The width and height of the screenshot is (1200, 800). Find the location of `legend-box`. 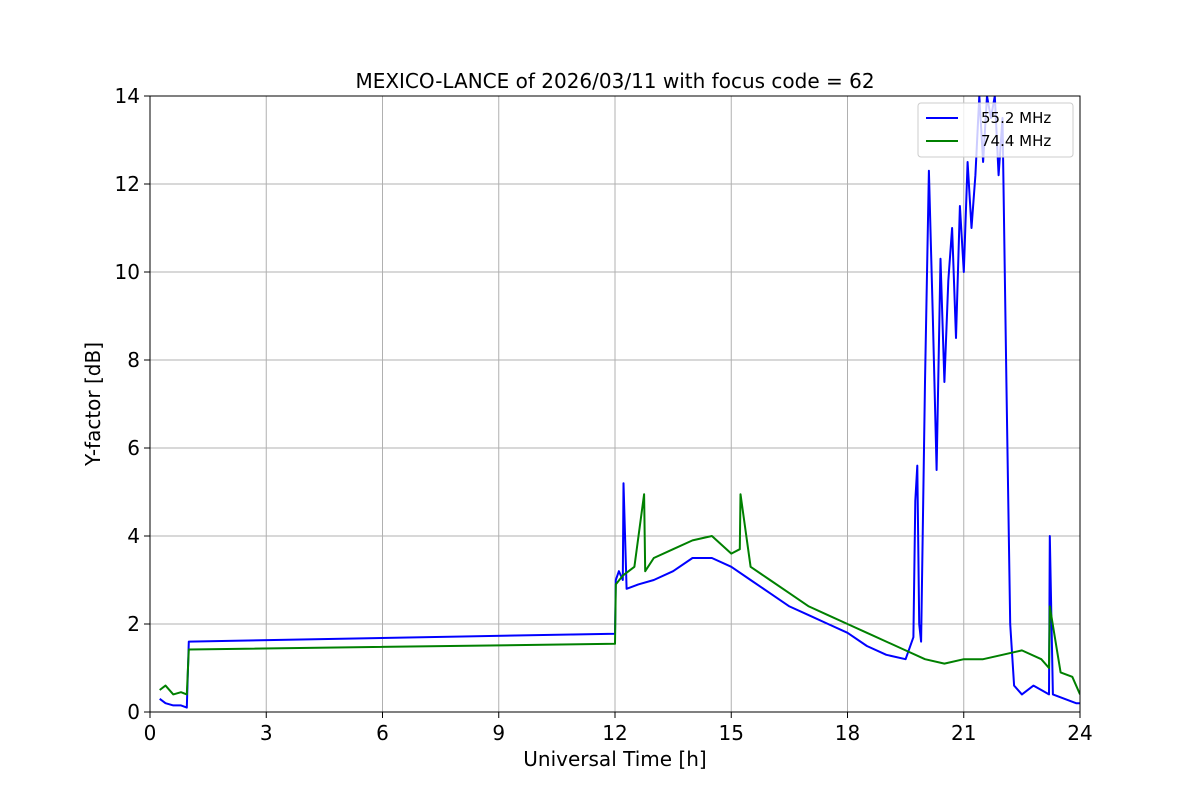

legend-box is located at coordinates (995, 130).